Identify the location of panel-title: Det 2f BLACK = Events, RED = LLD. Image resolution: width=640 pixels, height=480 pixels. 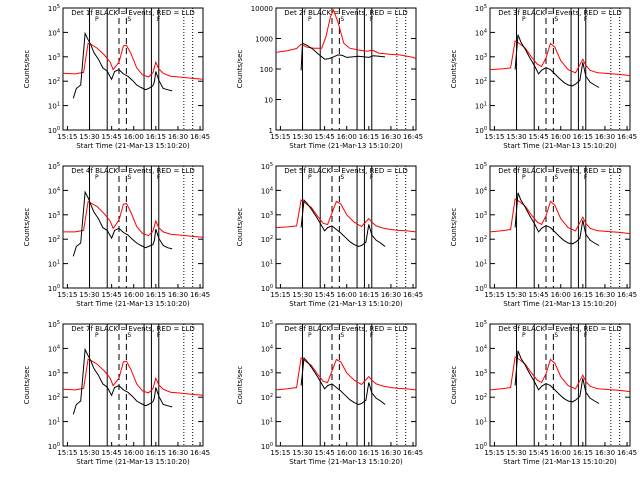
(345, 13).